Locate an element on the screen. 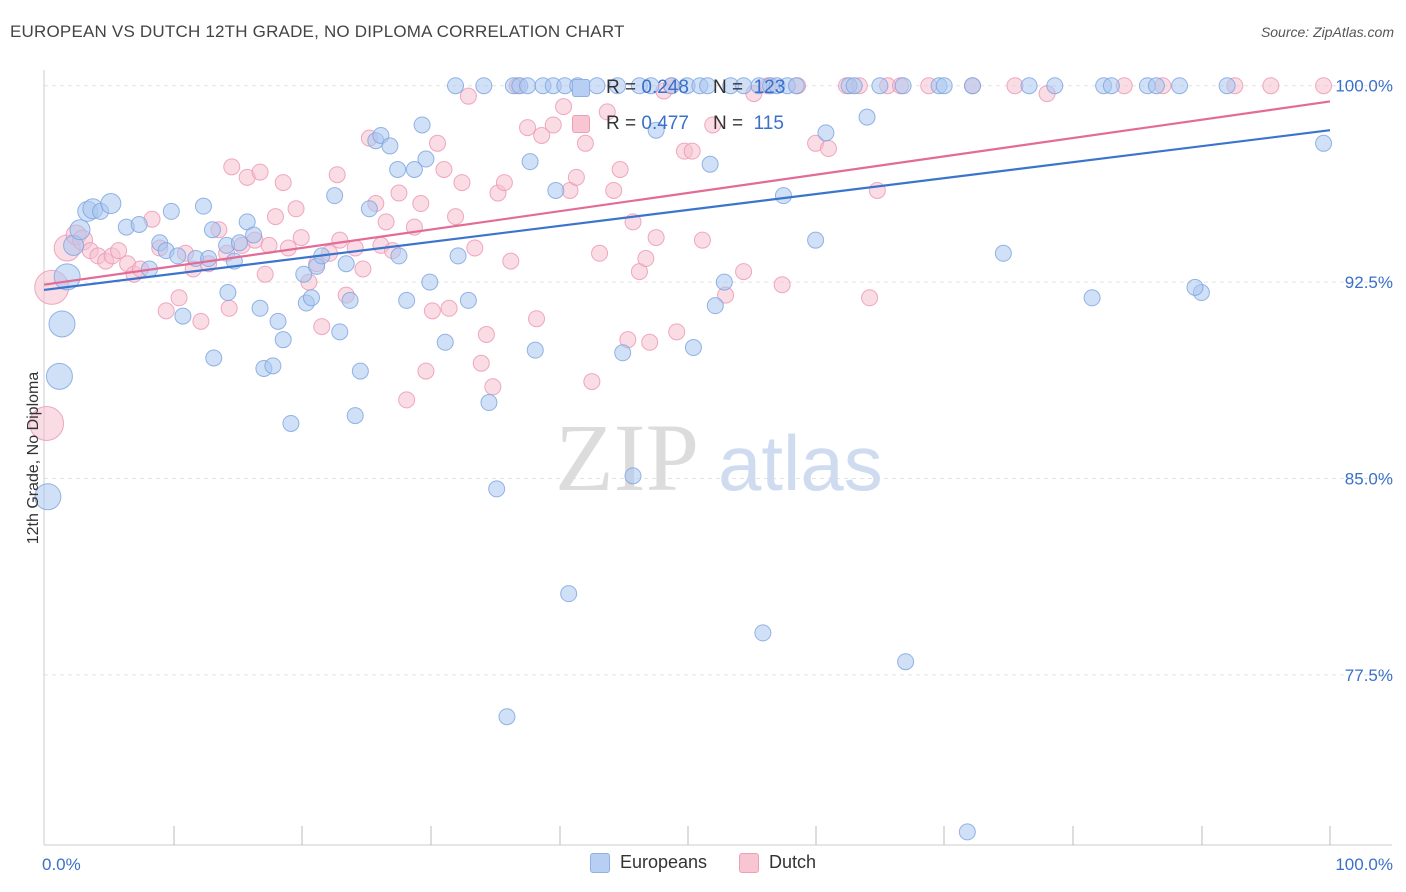  y-tick-label: 100.0% is located at coordinates (1364, 86).